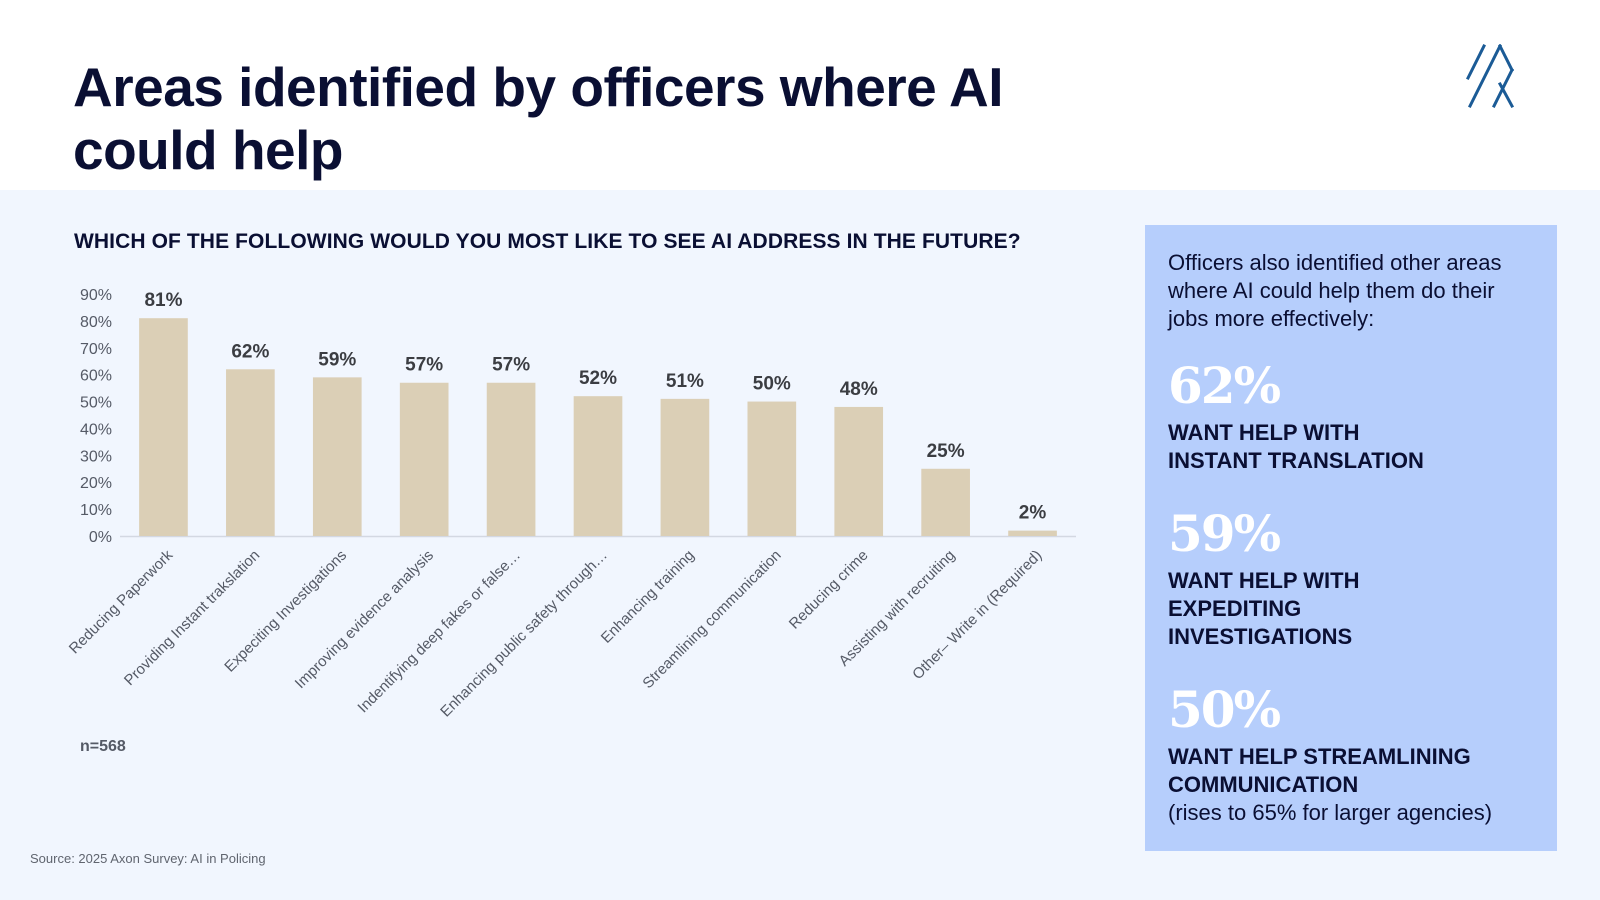  What do you see at coordinates (1263, 784) in the screenshot?
I see `stat-label-line: COMMUNICATION` at bounding box center [1263, 784].